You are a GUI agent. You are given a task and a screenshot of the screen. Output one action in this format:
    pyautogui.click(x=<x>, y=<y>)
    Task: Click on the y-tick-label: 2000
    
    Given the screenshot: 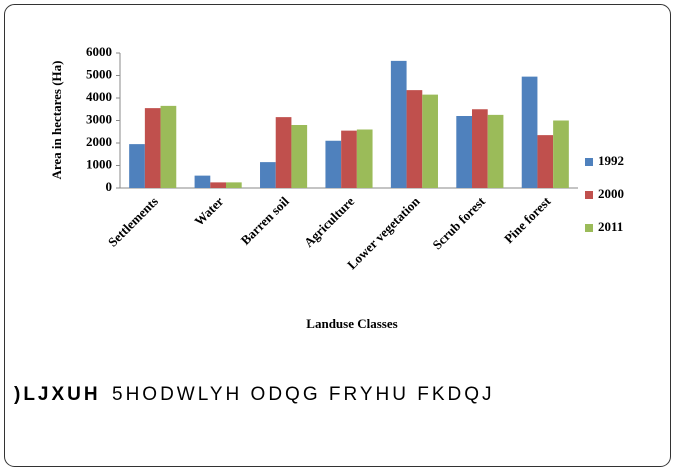 What is the action you would take?
    pyautogui.click(x=99, y=141)
    